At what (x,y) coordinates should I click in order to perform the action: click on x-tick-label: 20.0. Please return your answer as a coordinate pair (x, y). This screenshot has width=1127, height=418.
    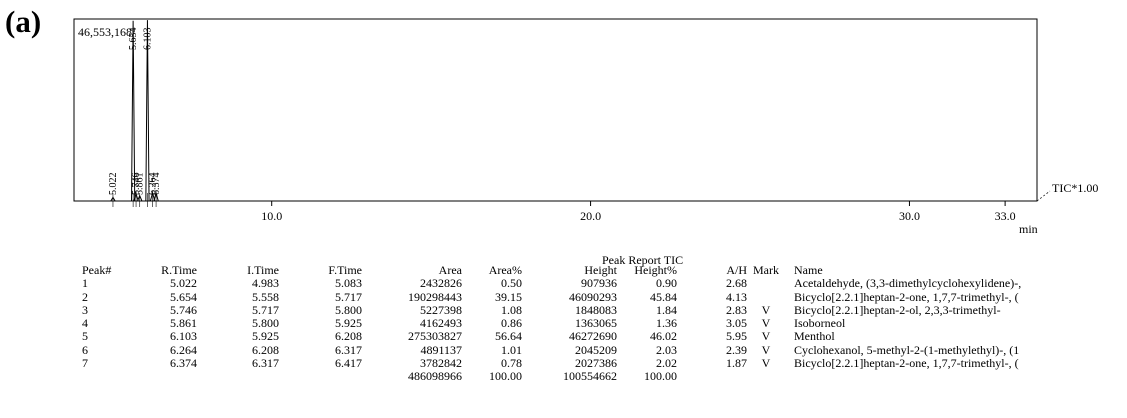
    Looking at the image, I should click on (590, 216).